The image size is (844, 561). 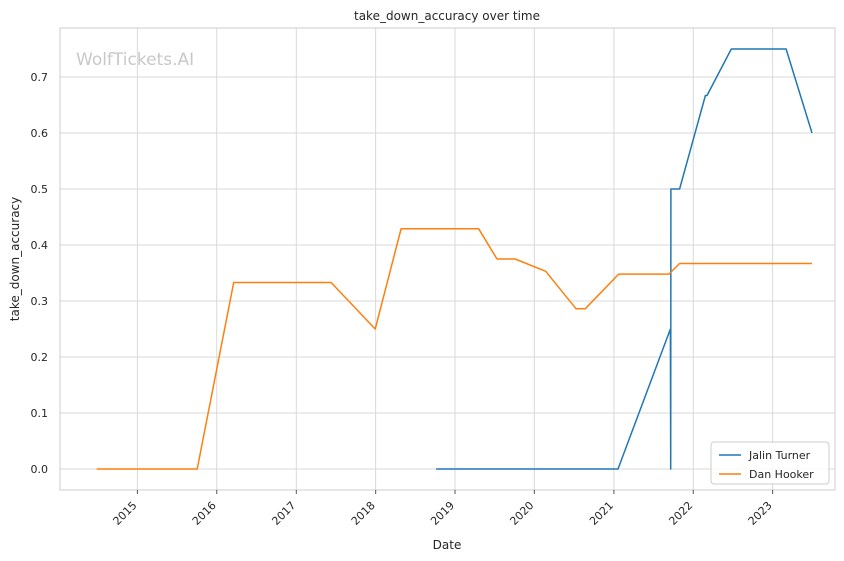 I want to click on legend-label: Dan Hooker, so click(x=781, y=474).